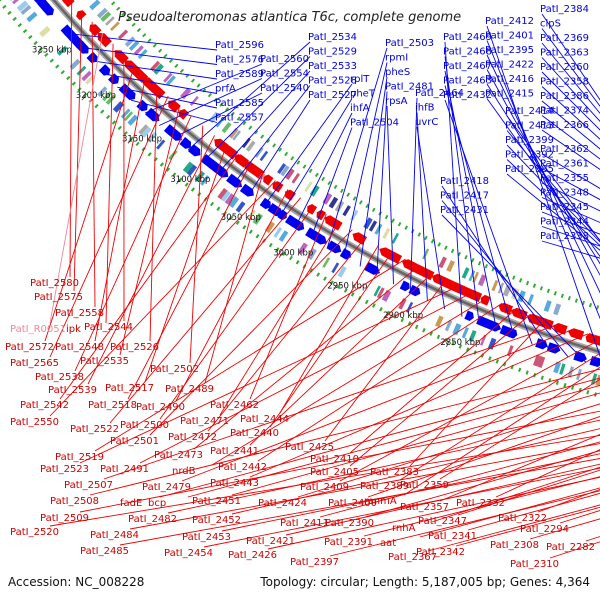 The width and height of the screenshot is (600, 600). I want to click on gene-label-reverse: PatI_2565, so click(34, 363).